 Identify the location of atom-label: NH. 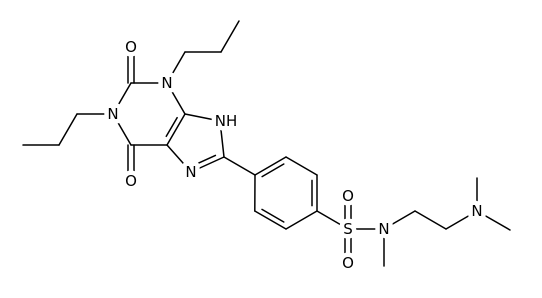
(226, 121).